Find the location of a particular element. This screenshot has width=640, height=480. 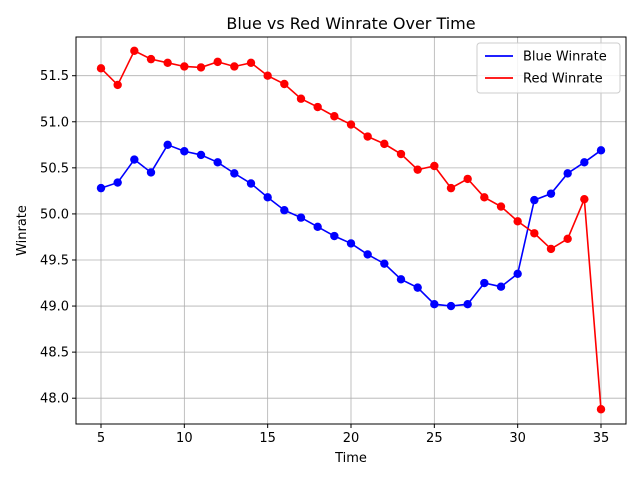

x-axis-label: Time is located at coordinates (350, 458).